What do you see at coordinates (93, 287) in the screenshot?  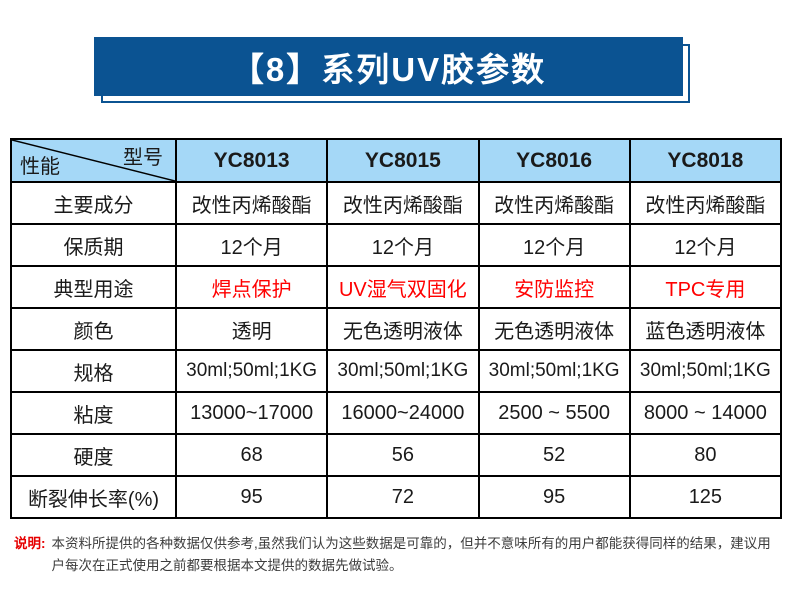 I see `row-label: 典型用途` at bounding box center [93, 287].